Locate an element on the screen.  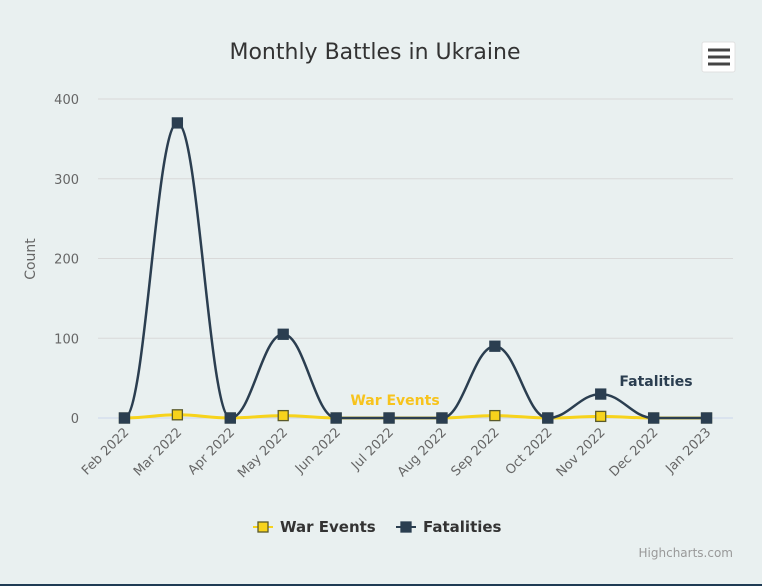
credits-link: Highcharts.com is located at coordinates (686, 553).